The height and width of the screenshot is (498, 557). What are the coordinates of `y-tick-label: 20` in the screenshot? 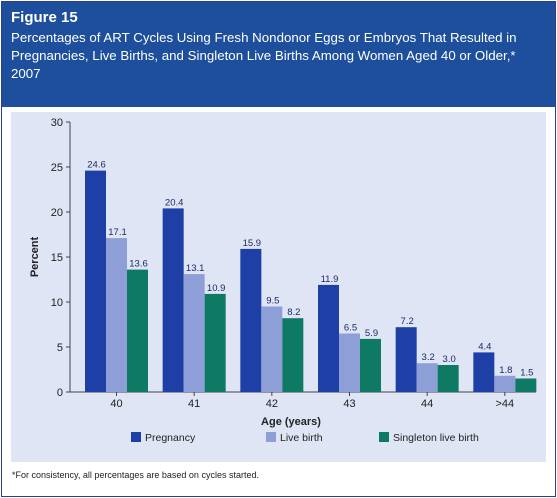 It's located at (57, 213).